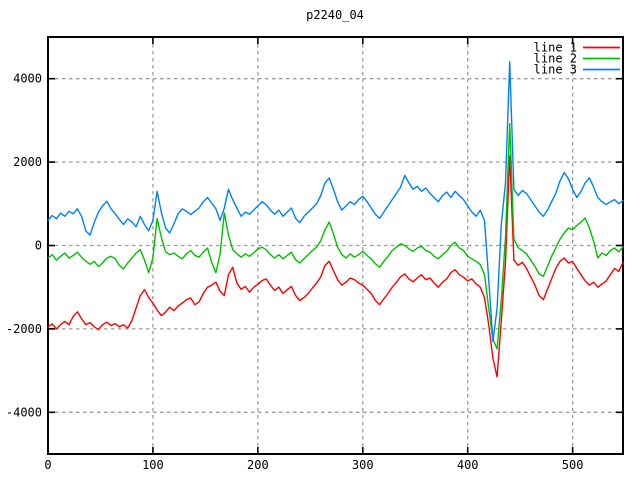  Describe the element at coordinates (24, 412) in the screenshot. I see `y-tick-label: -4000` at that location.